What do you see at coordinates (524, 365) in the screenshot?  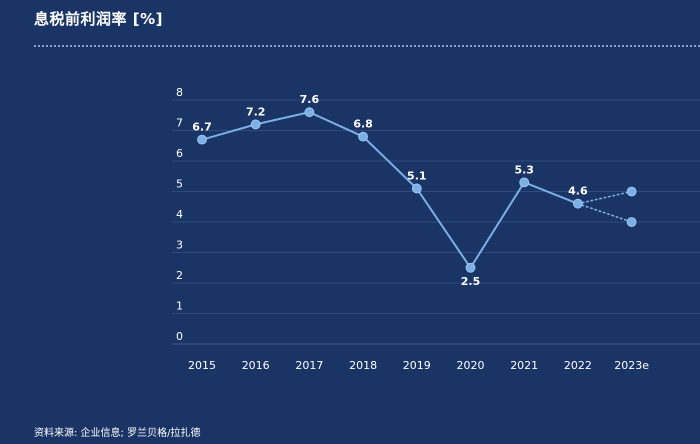 I see `x-tick-label: 2021` at bounding box center [524, 365].